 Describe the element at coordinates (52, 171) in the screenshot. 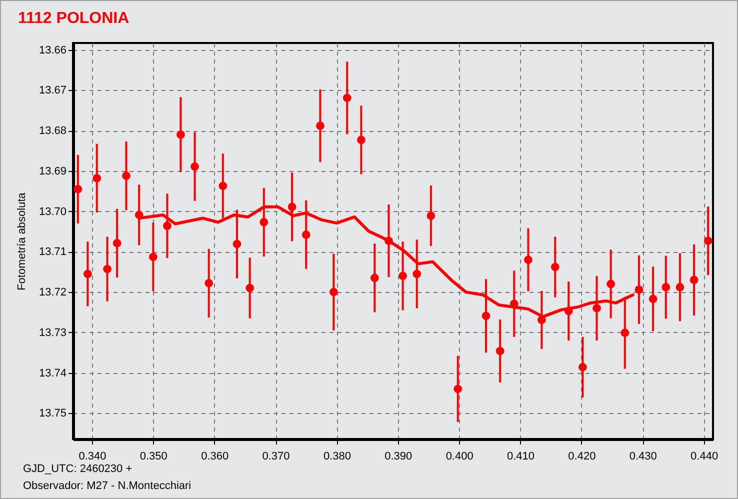

I see `y-tick-label: 13.69` at that location.